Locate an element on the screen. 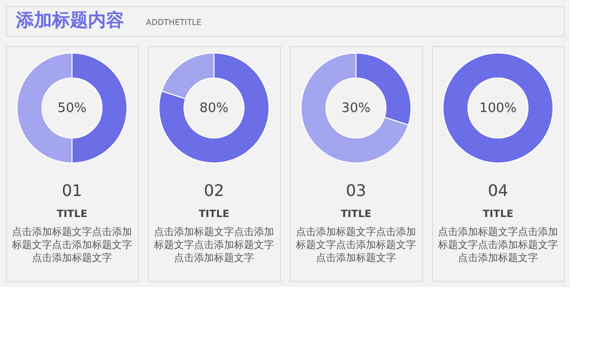 This screenshot has height=338, width=600. text: 04 is located at coordinates (498, 190).